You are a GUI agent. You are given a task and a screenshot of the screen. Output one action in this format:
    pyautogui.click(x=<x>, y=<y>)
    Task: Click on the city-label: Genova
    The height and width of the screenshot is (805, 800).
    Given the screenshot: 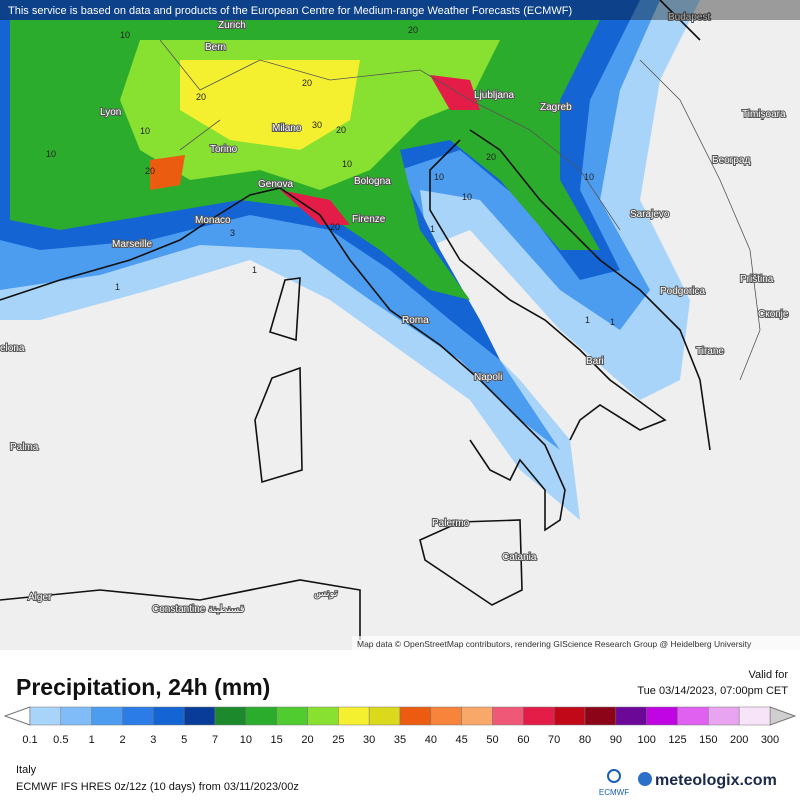 What is the action you would take?
    pyautogui.click(x=275, y=184)
    